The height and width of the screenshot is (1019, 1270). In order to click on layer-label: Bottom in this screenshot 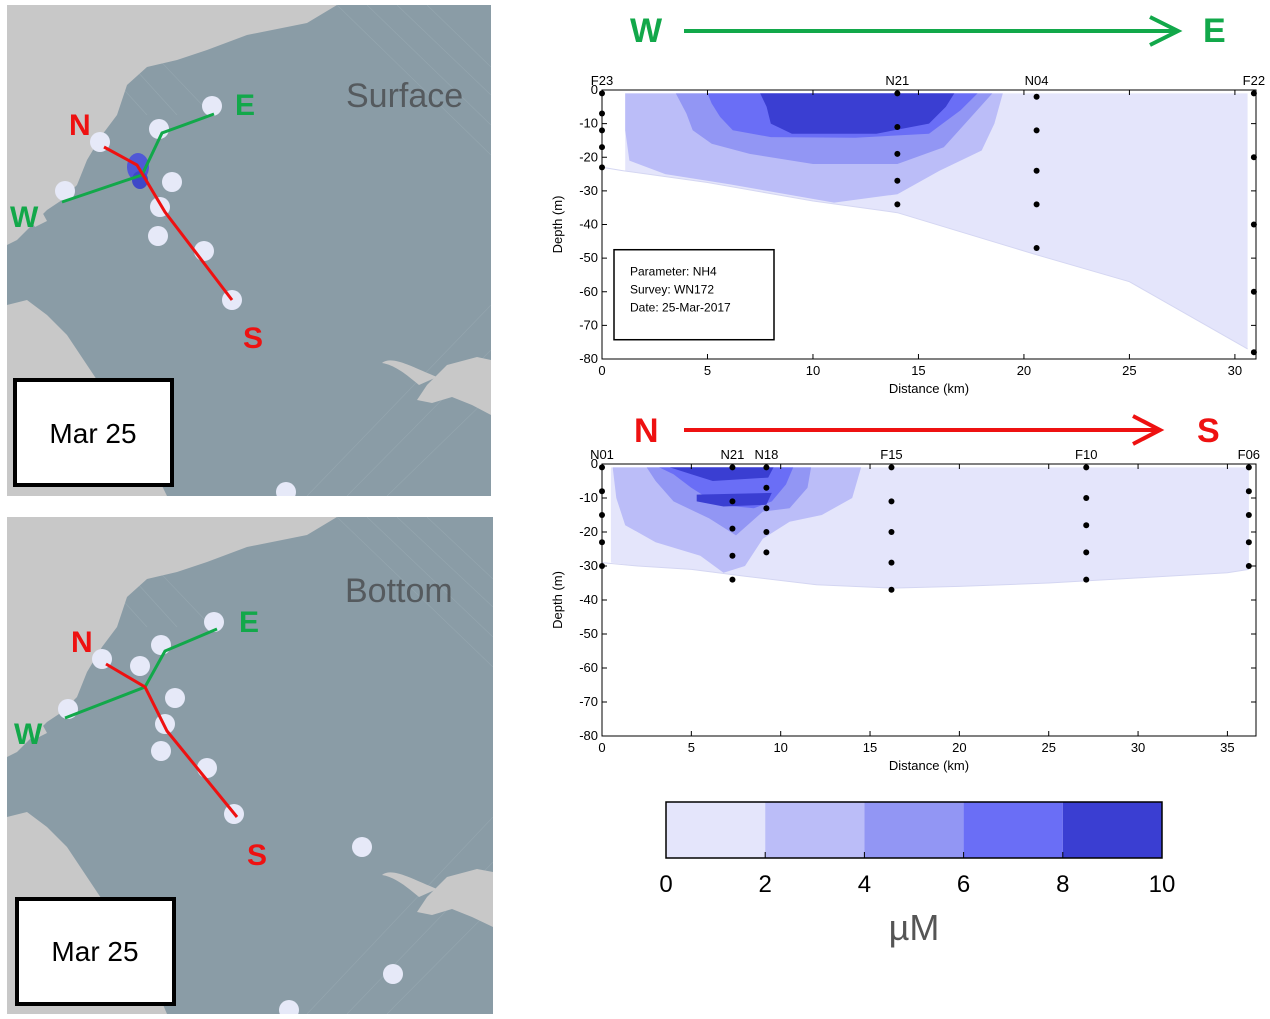, I will do `click(399, 591)`.